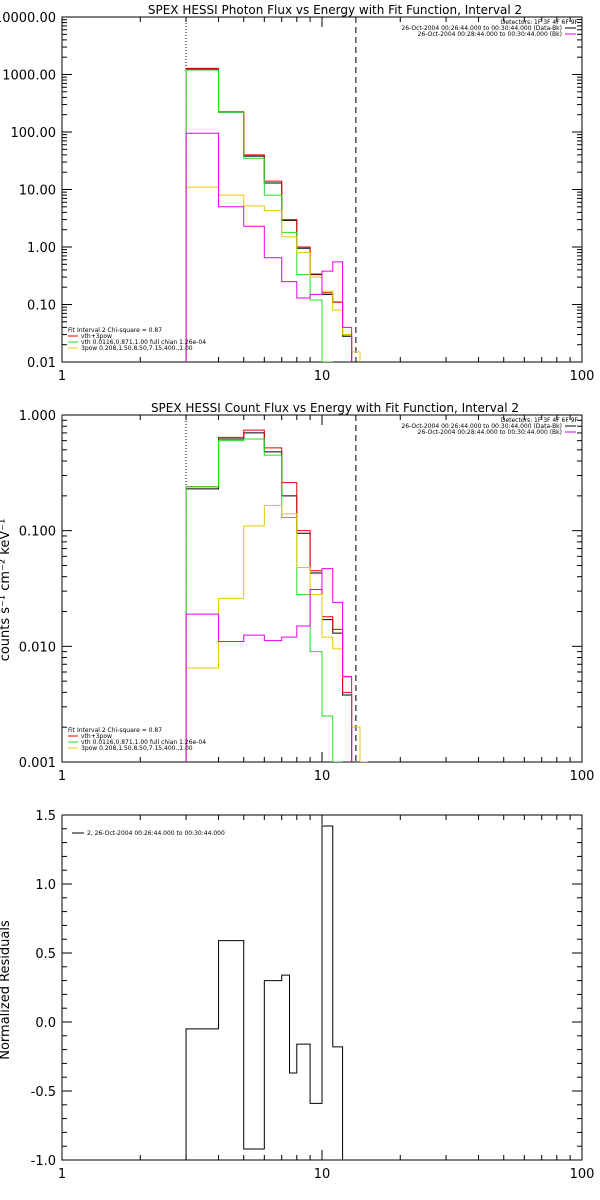  I want to click on y-tick-label: -1.0, so click(43, 1161).